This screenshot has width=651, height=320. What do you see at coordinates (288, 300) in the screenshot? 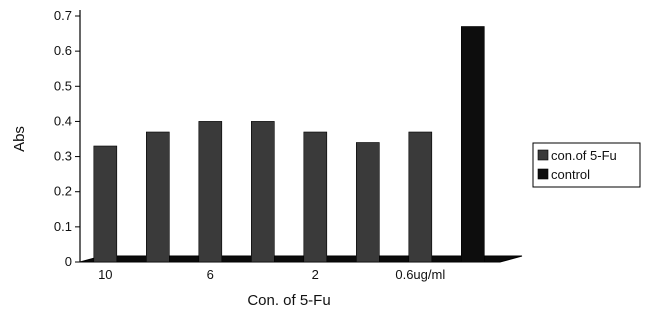
I see `x-axis-title: Con. of 5-Fu` at bounding box center [288, 300].